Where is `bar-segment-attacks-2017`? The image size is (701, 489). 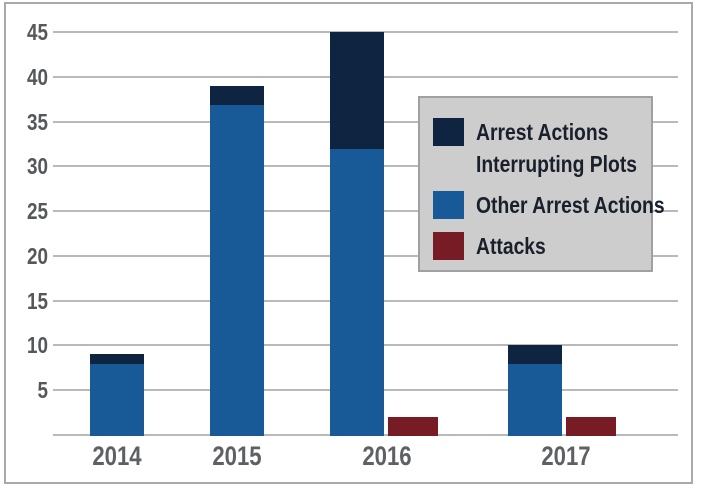
bar-segment-attacks-2017 is located at coordinates (591, 426).